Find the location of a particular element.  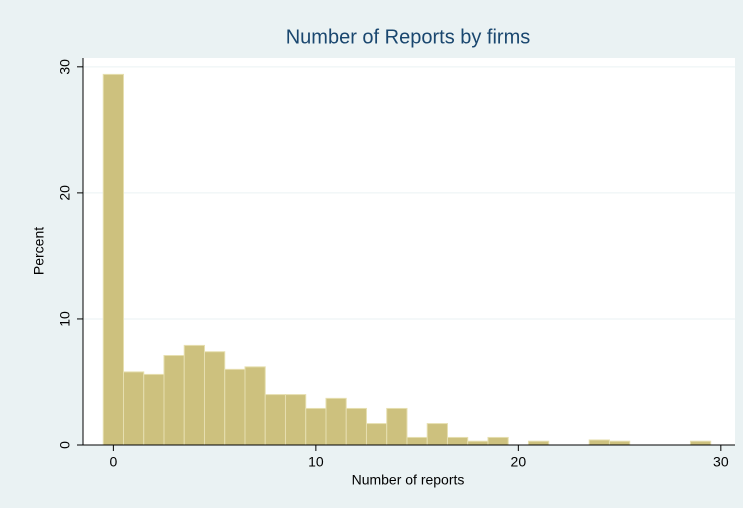

y-axis-label: Percent is located at coordinates (39, 251).